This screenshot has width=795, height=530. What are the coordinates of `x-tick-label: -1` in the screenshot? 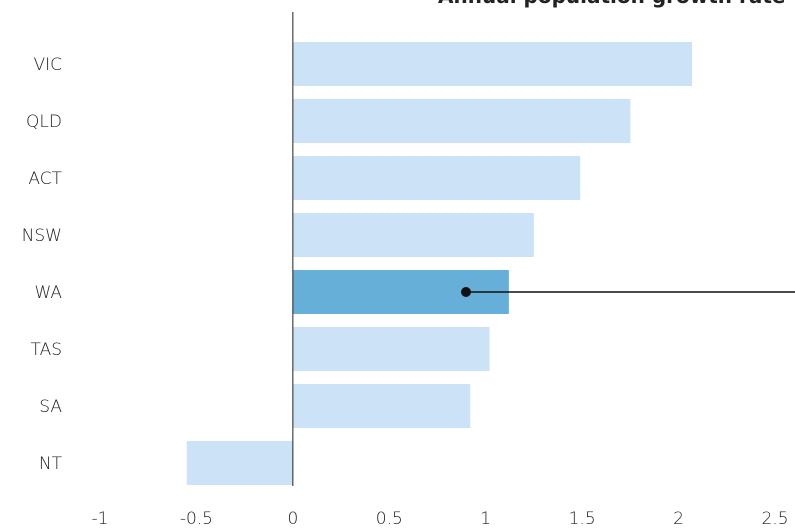 It's located at (100, 519).